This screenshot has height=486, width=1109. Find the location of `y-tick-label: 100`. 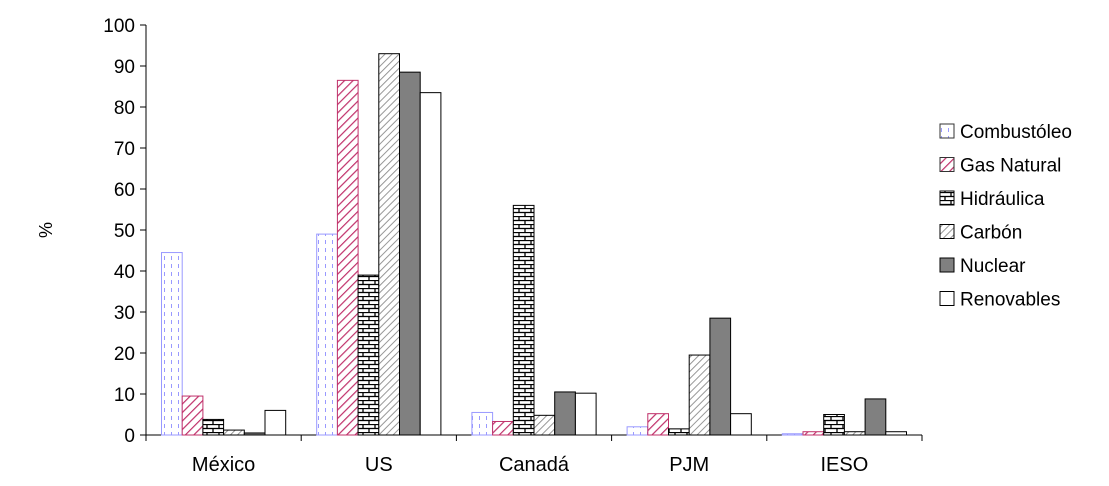

y-tick-label: 100 is located at coordinates (119, 26).